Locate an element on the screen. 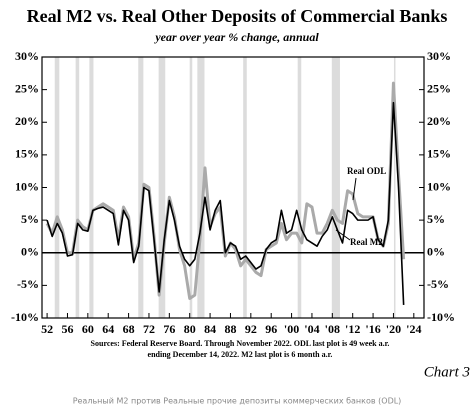  series-label: Real M2 is located at coordinates (366, 242).